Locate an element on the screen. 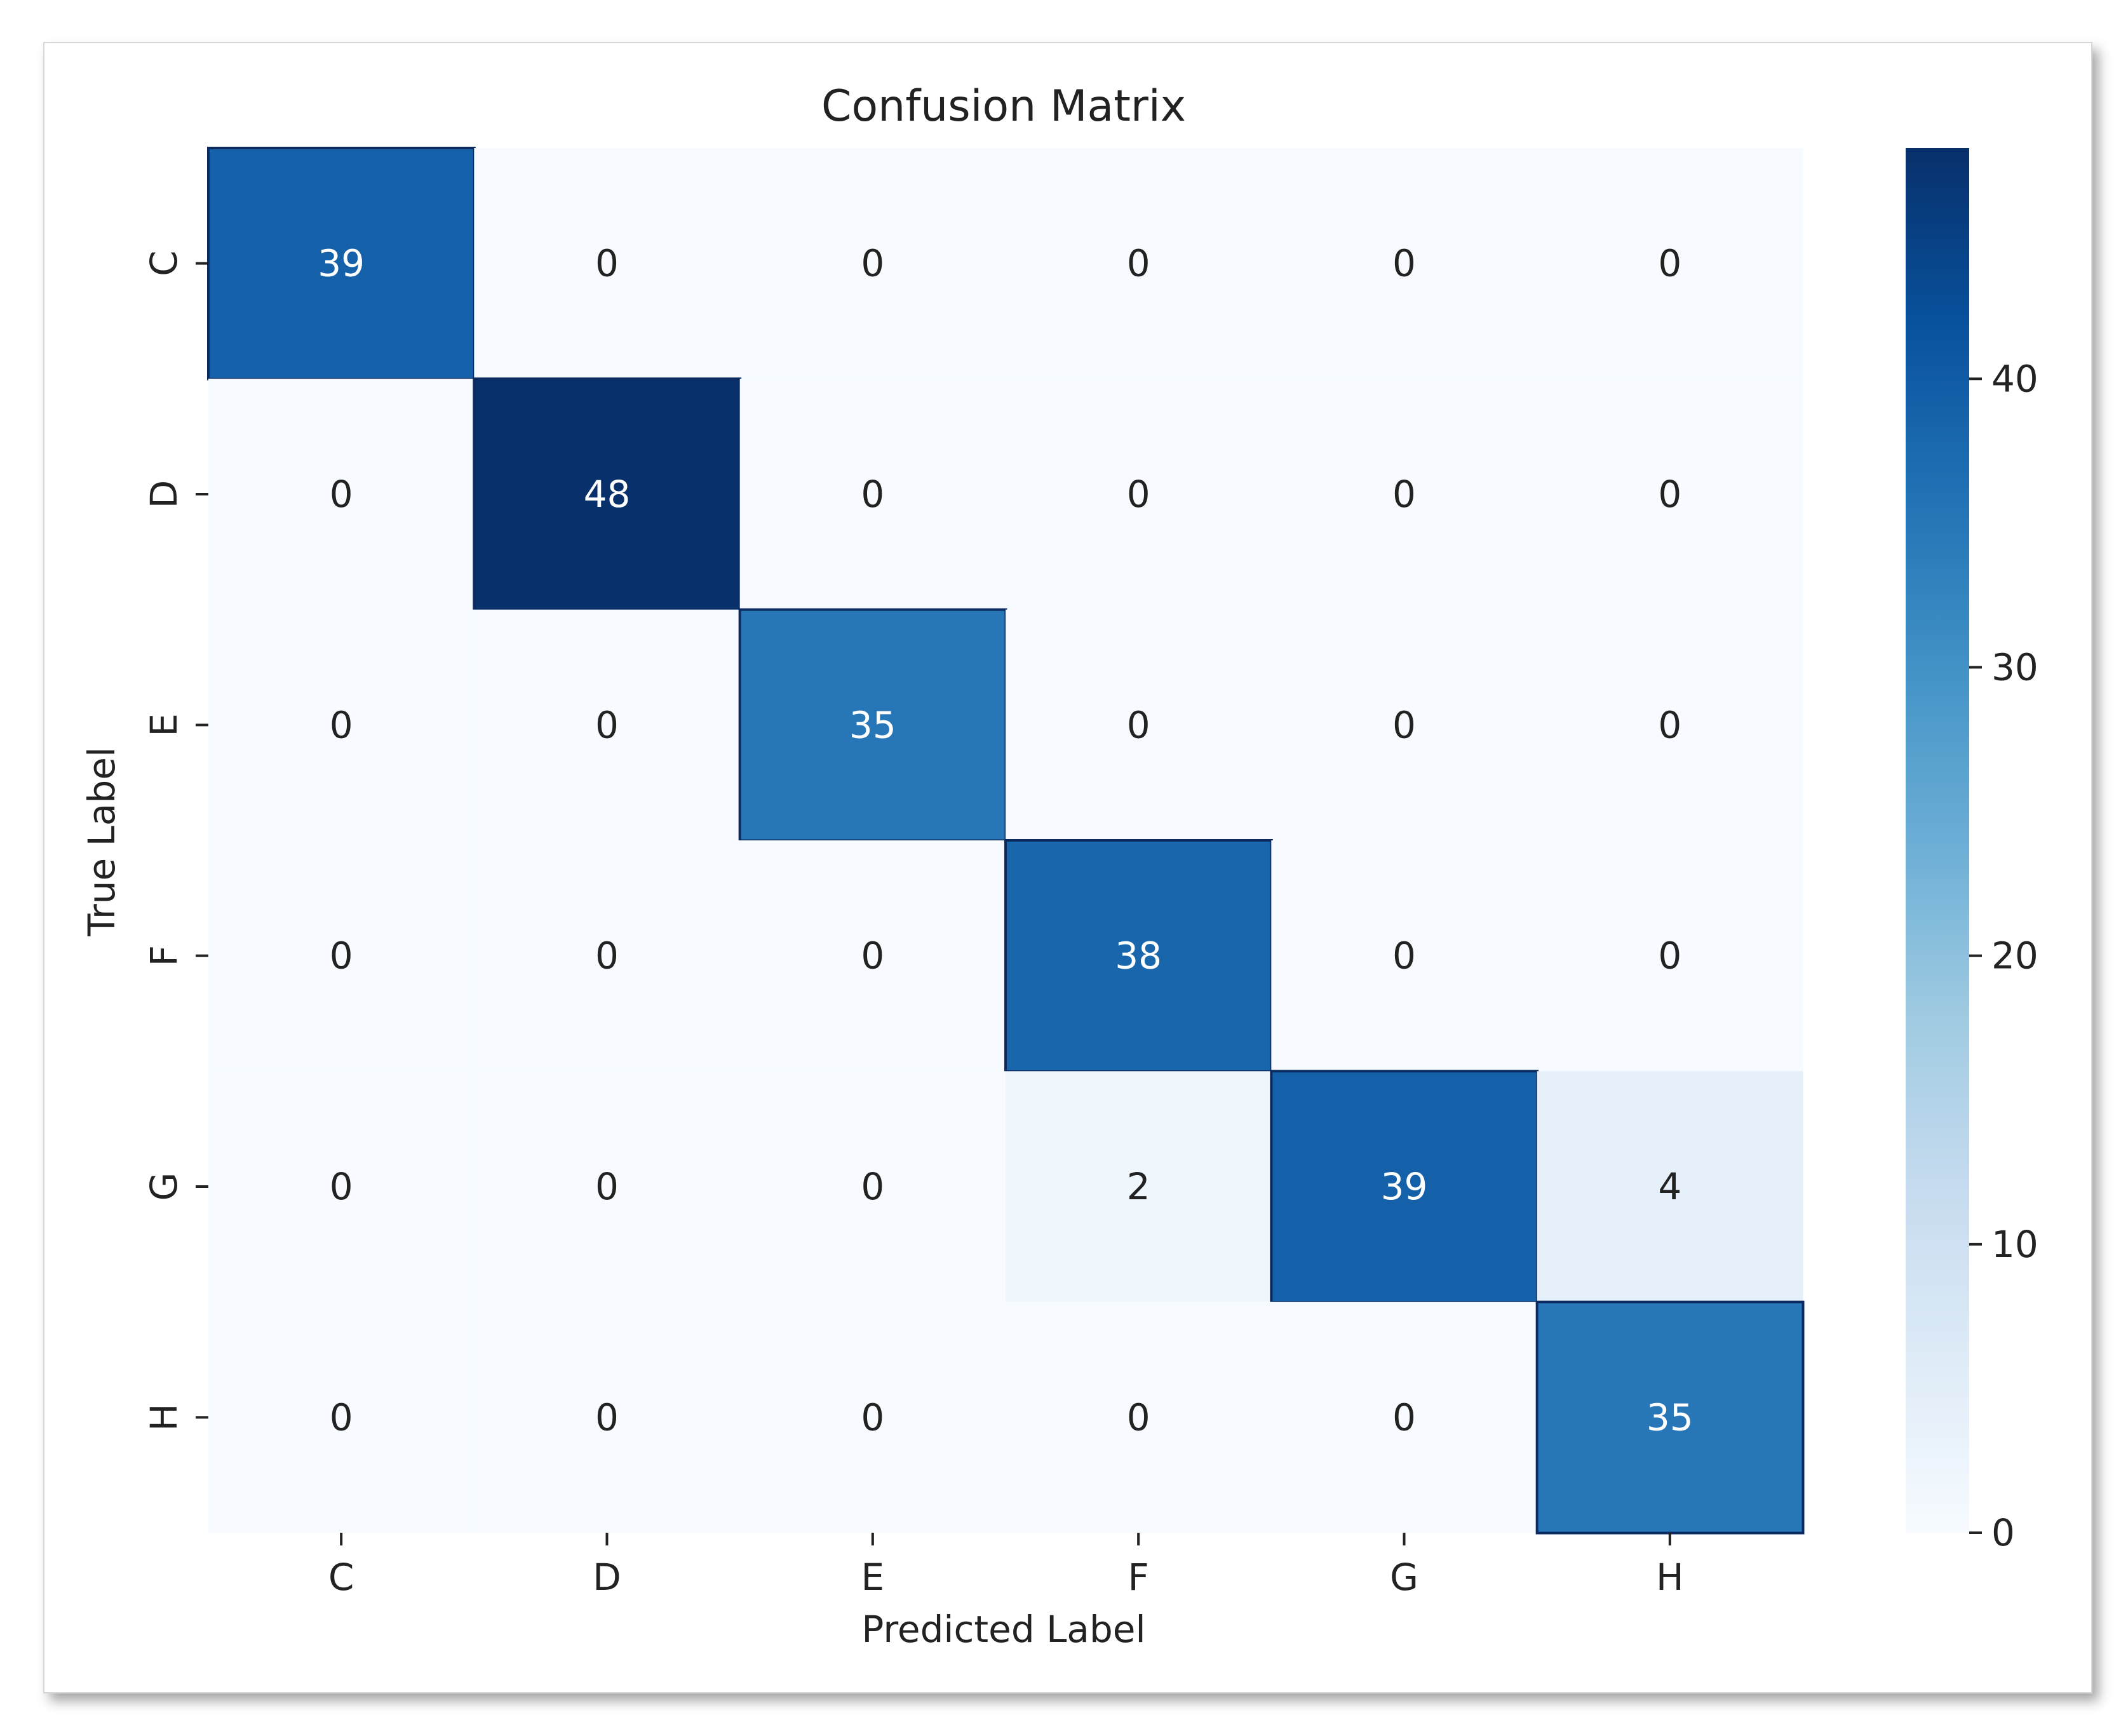  cell-value-F-E: 0 is located at coordinates (872, 956).